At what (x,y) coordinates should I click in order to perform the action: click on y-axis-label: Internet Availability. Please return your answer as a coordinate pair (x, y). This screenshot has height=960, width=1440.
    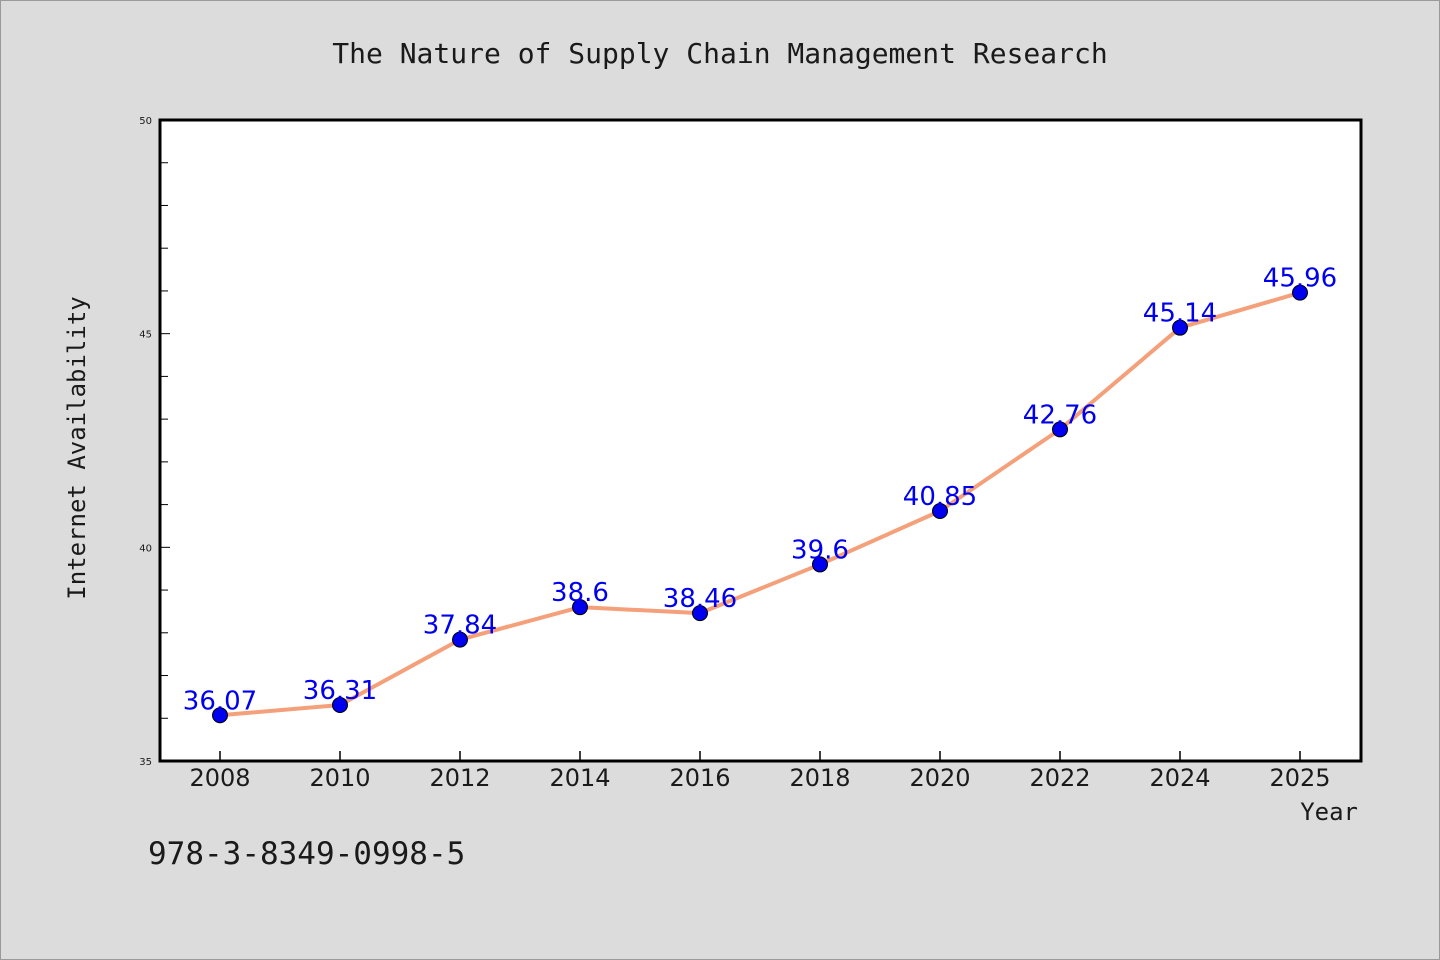
    Looking at the image, I should click on (77, 447).